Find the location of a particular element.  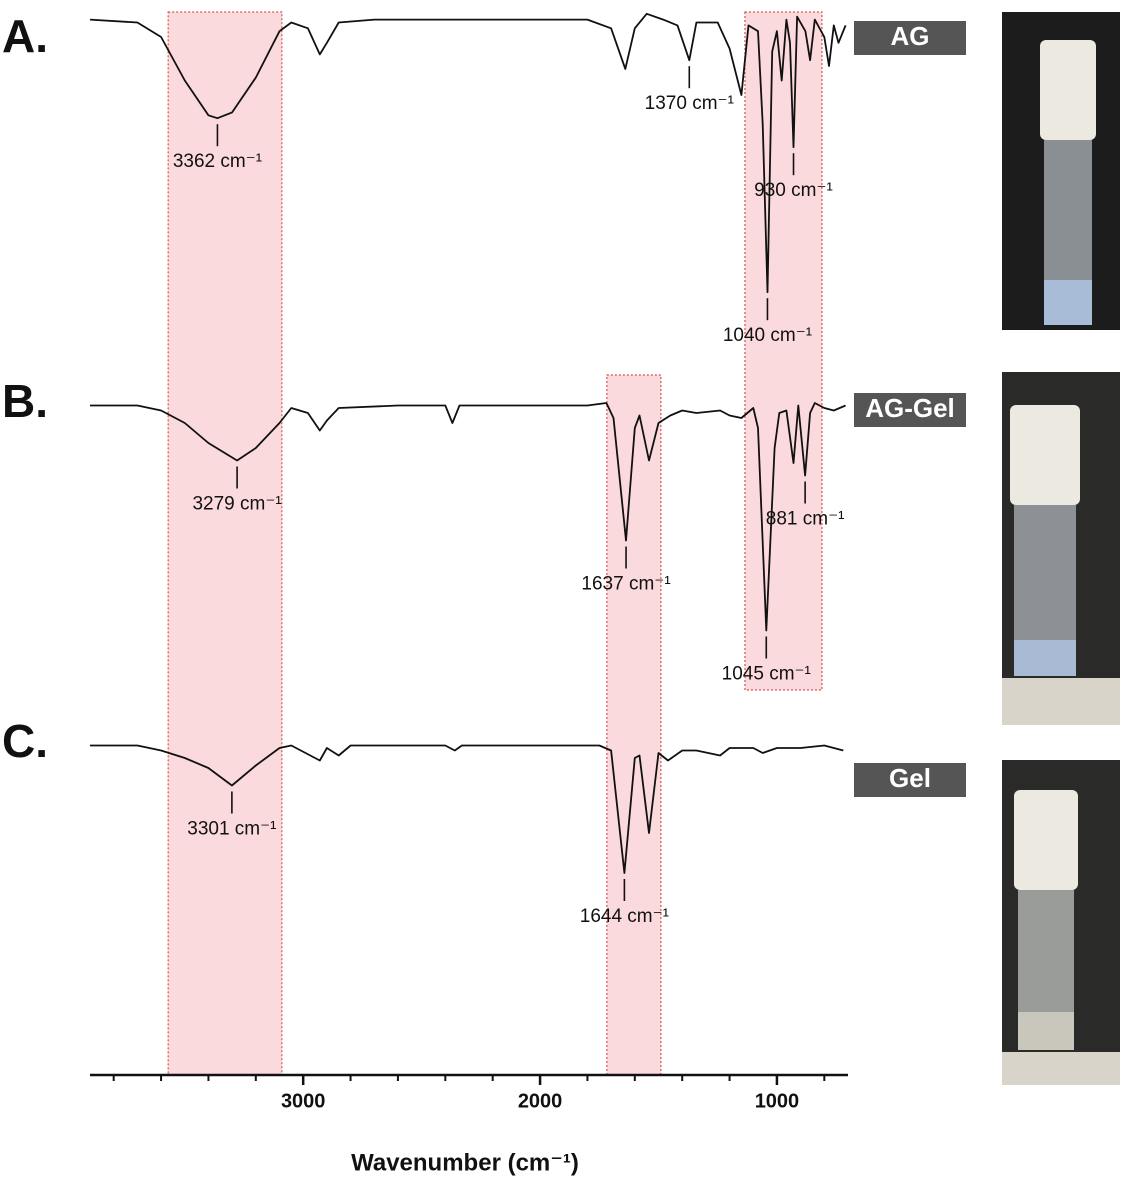

x-tick-label: 2000 is located at coordinates (540, 1101).